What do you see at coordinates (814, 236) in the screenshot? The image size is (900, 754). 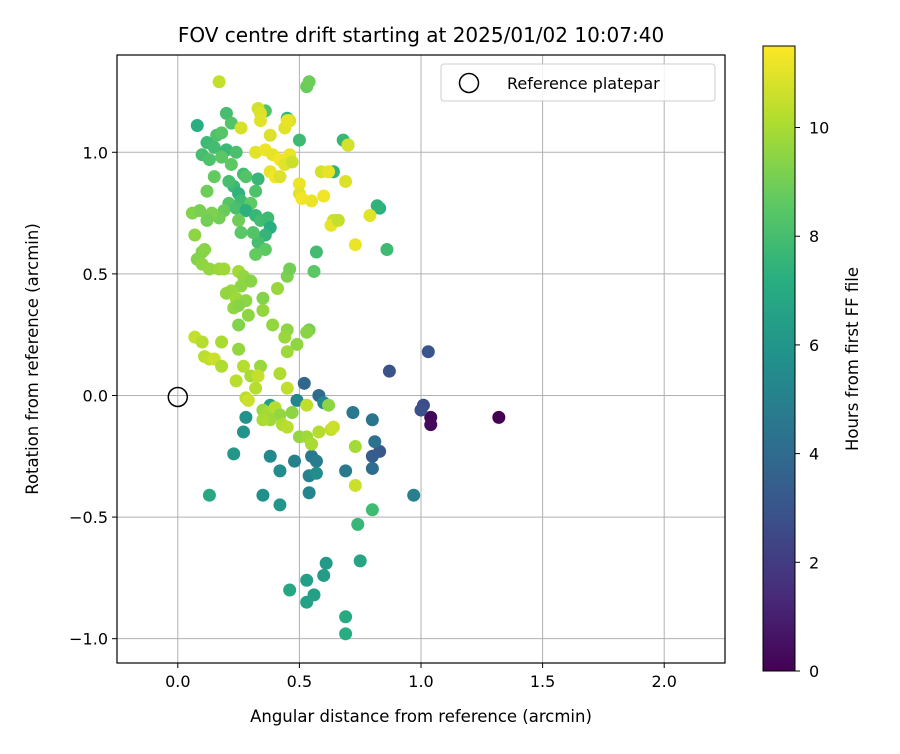 I see `colorbar-tick-label: 8` at bounding box center [814, 236].